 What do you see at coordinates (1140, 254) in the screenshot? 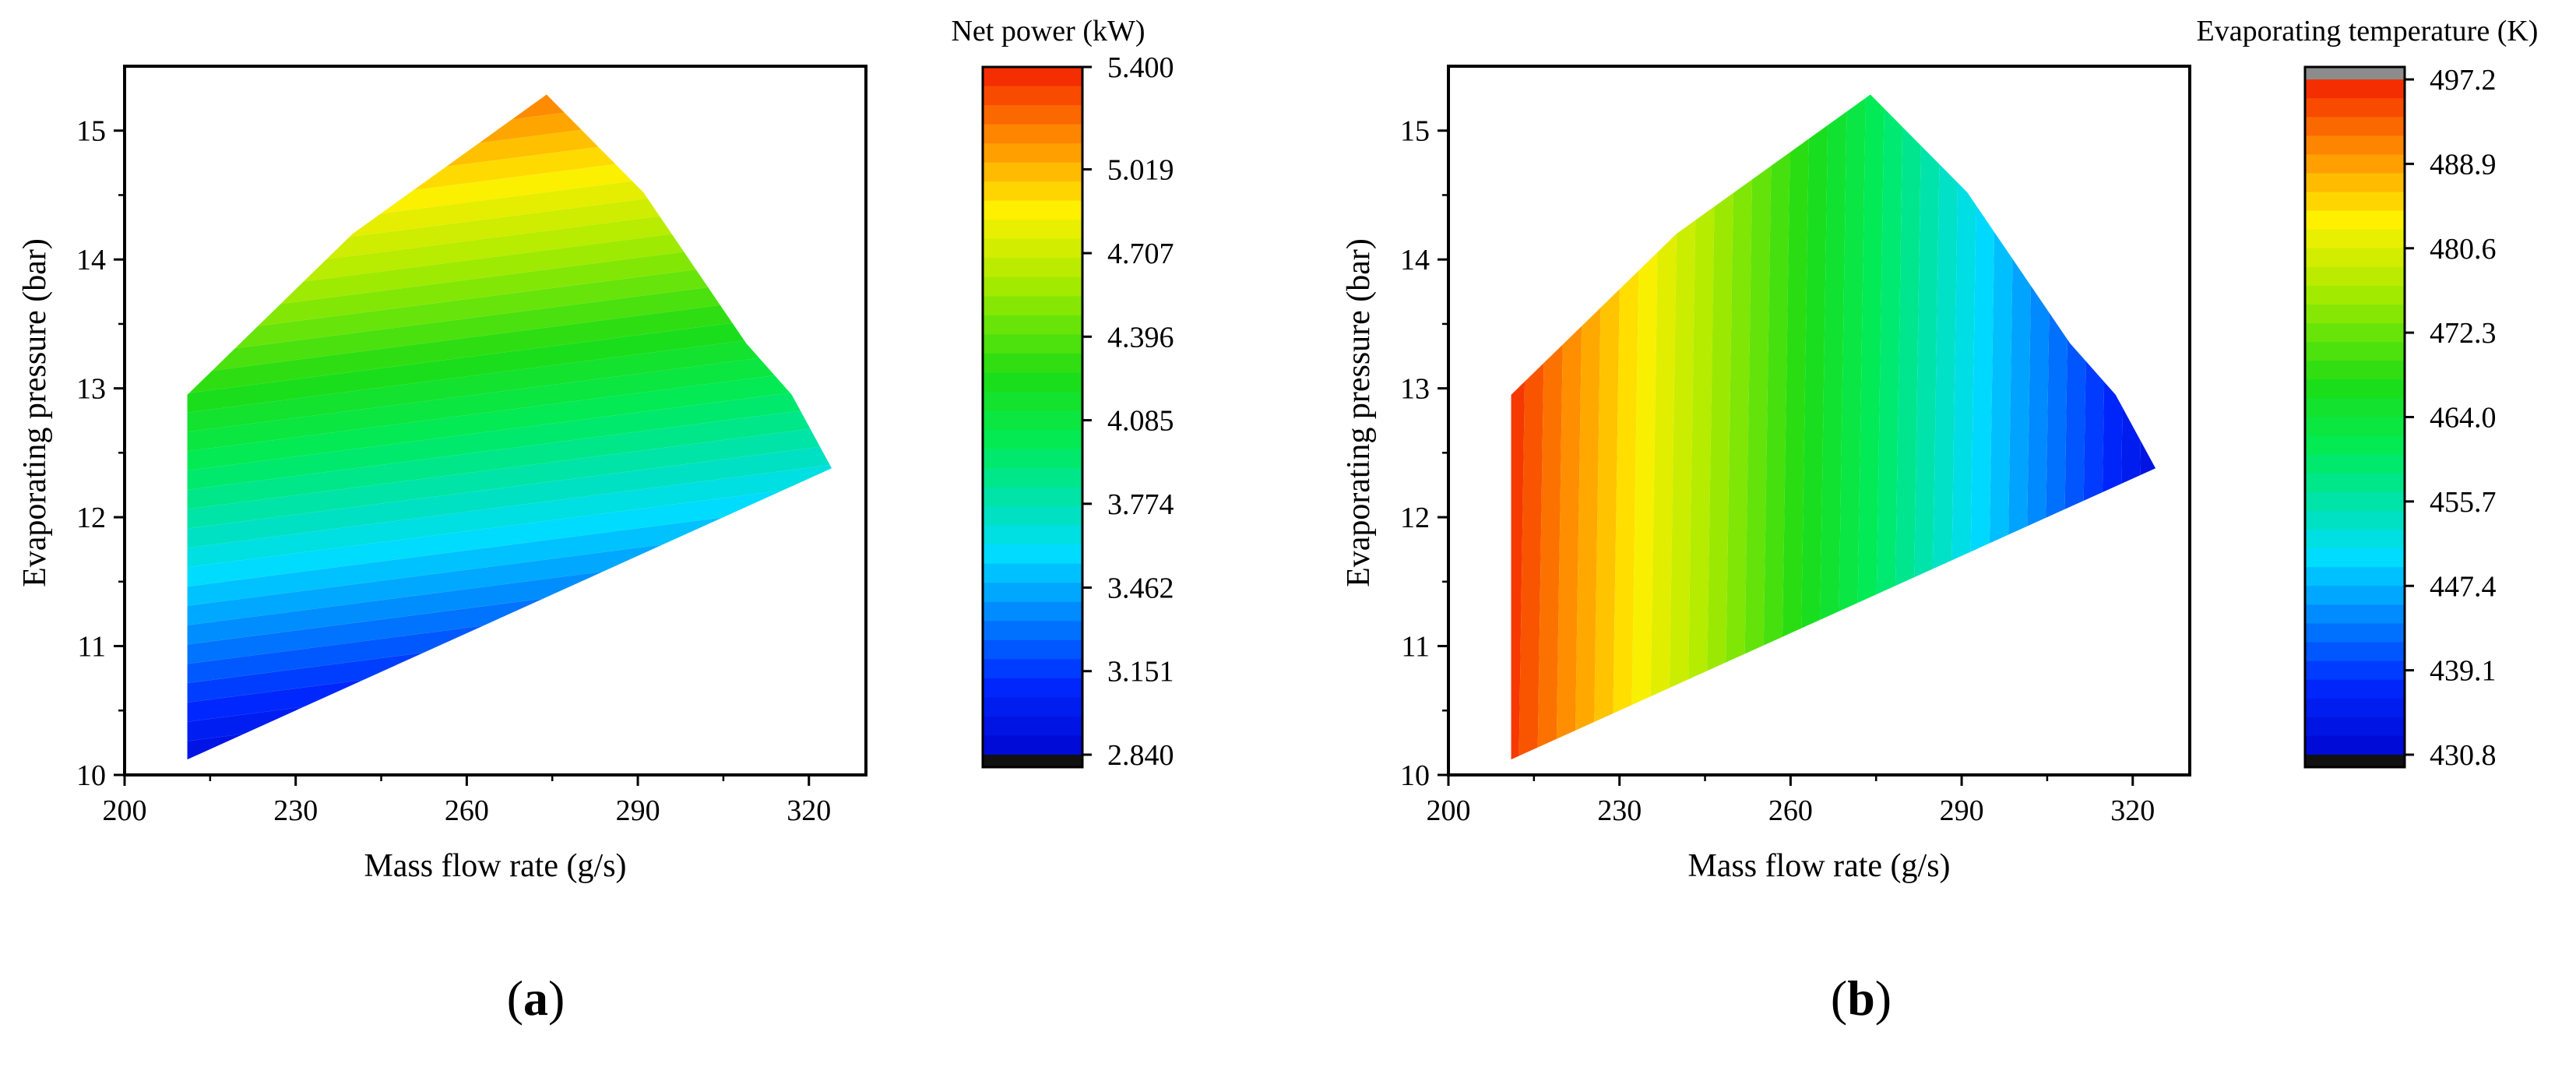
I see `colorbar-tick-label-a: 4.707` at bounding box center [1140, 254].